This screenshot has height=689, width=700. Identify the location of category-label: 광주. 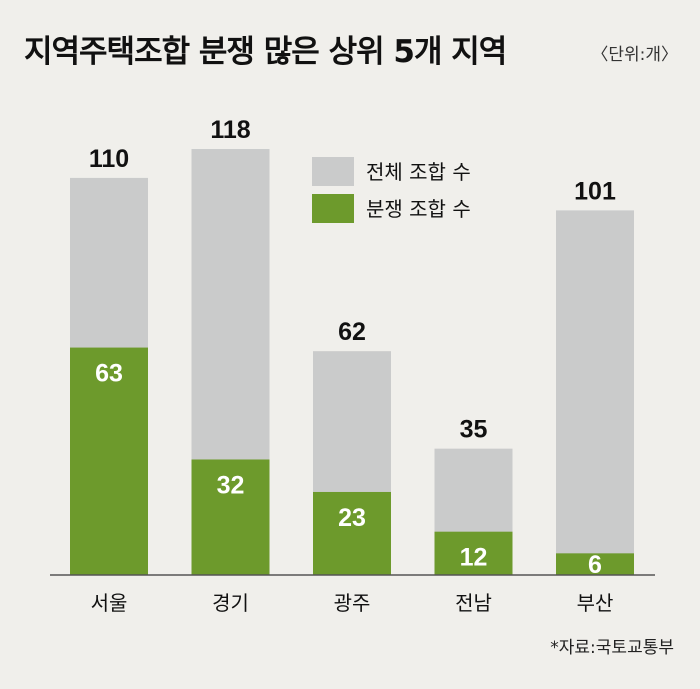
(352, 603).